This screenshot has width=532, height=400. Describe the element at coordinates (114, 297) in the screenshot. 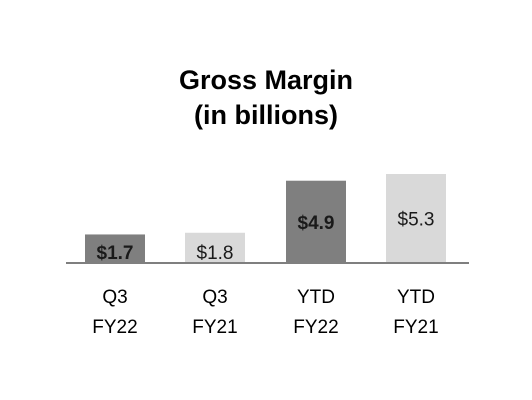

I see `x-tick-label-1-line-1: Q3` at that location.